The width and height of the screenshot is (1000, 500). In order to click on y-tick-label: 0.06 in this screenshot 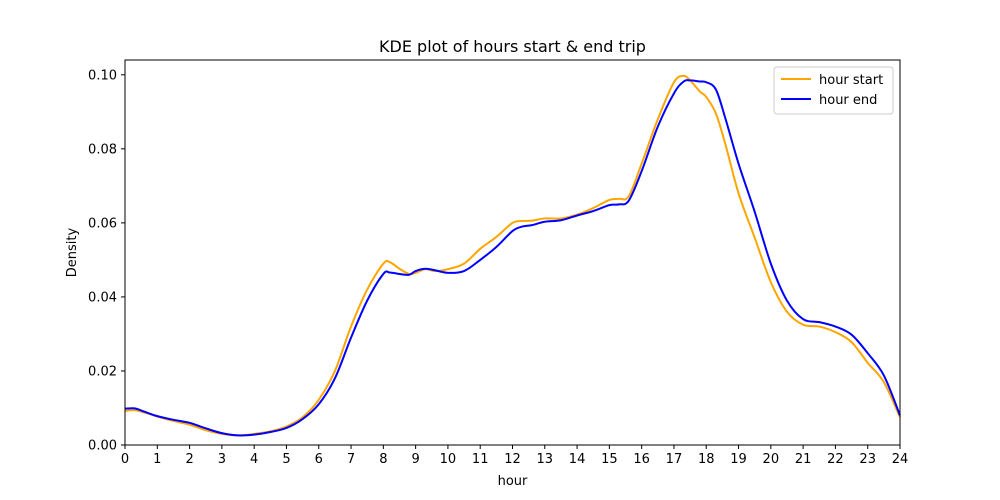, I will do `click(102, 223)`.